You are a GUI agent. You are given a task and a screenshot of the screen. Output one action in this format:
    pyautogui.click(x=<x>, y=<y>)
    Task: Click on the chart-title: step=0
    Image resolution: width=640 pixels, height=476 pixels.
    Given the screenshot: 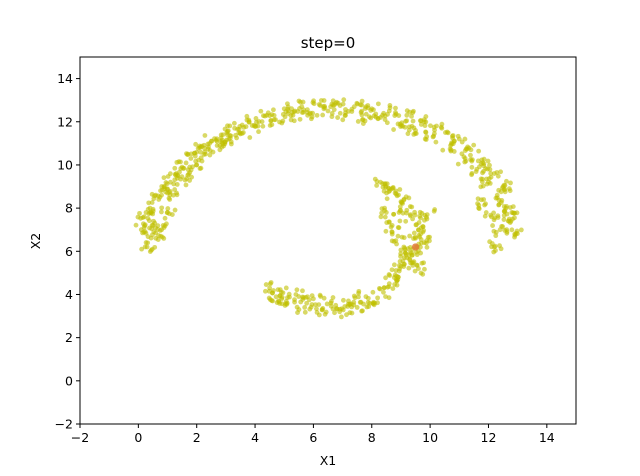 What is the action you would take?
    pyautogui.click(x=328, y=43)
    